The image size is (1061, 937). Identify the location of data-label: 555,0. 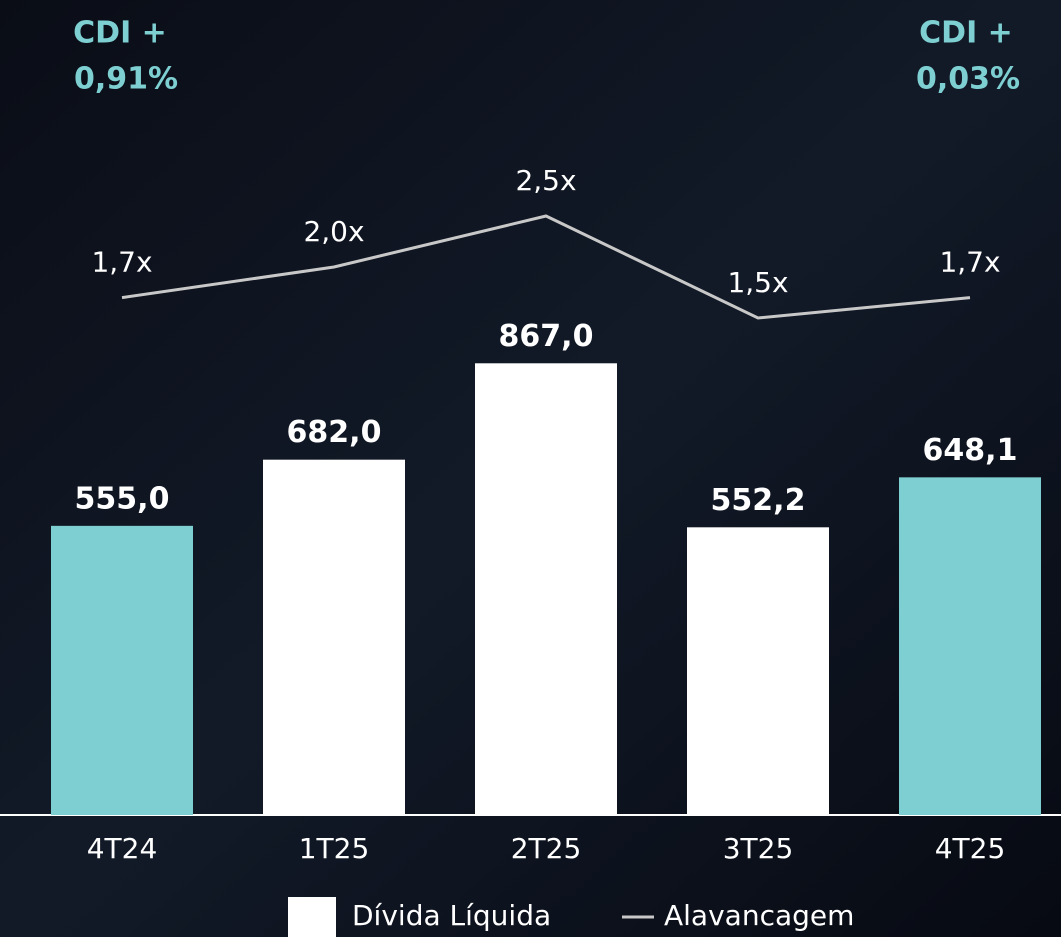
(122, 498).